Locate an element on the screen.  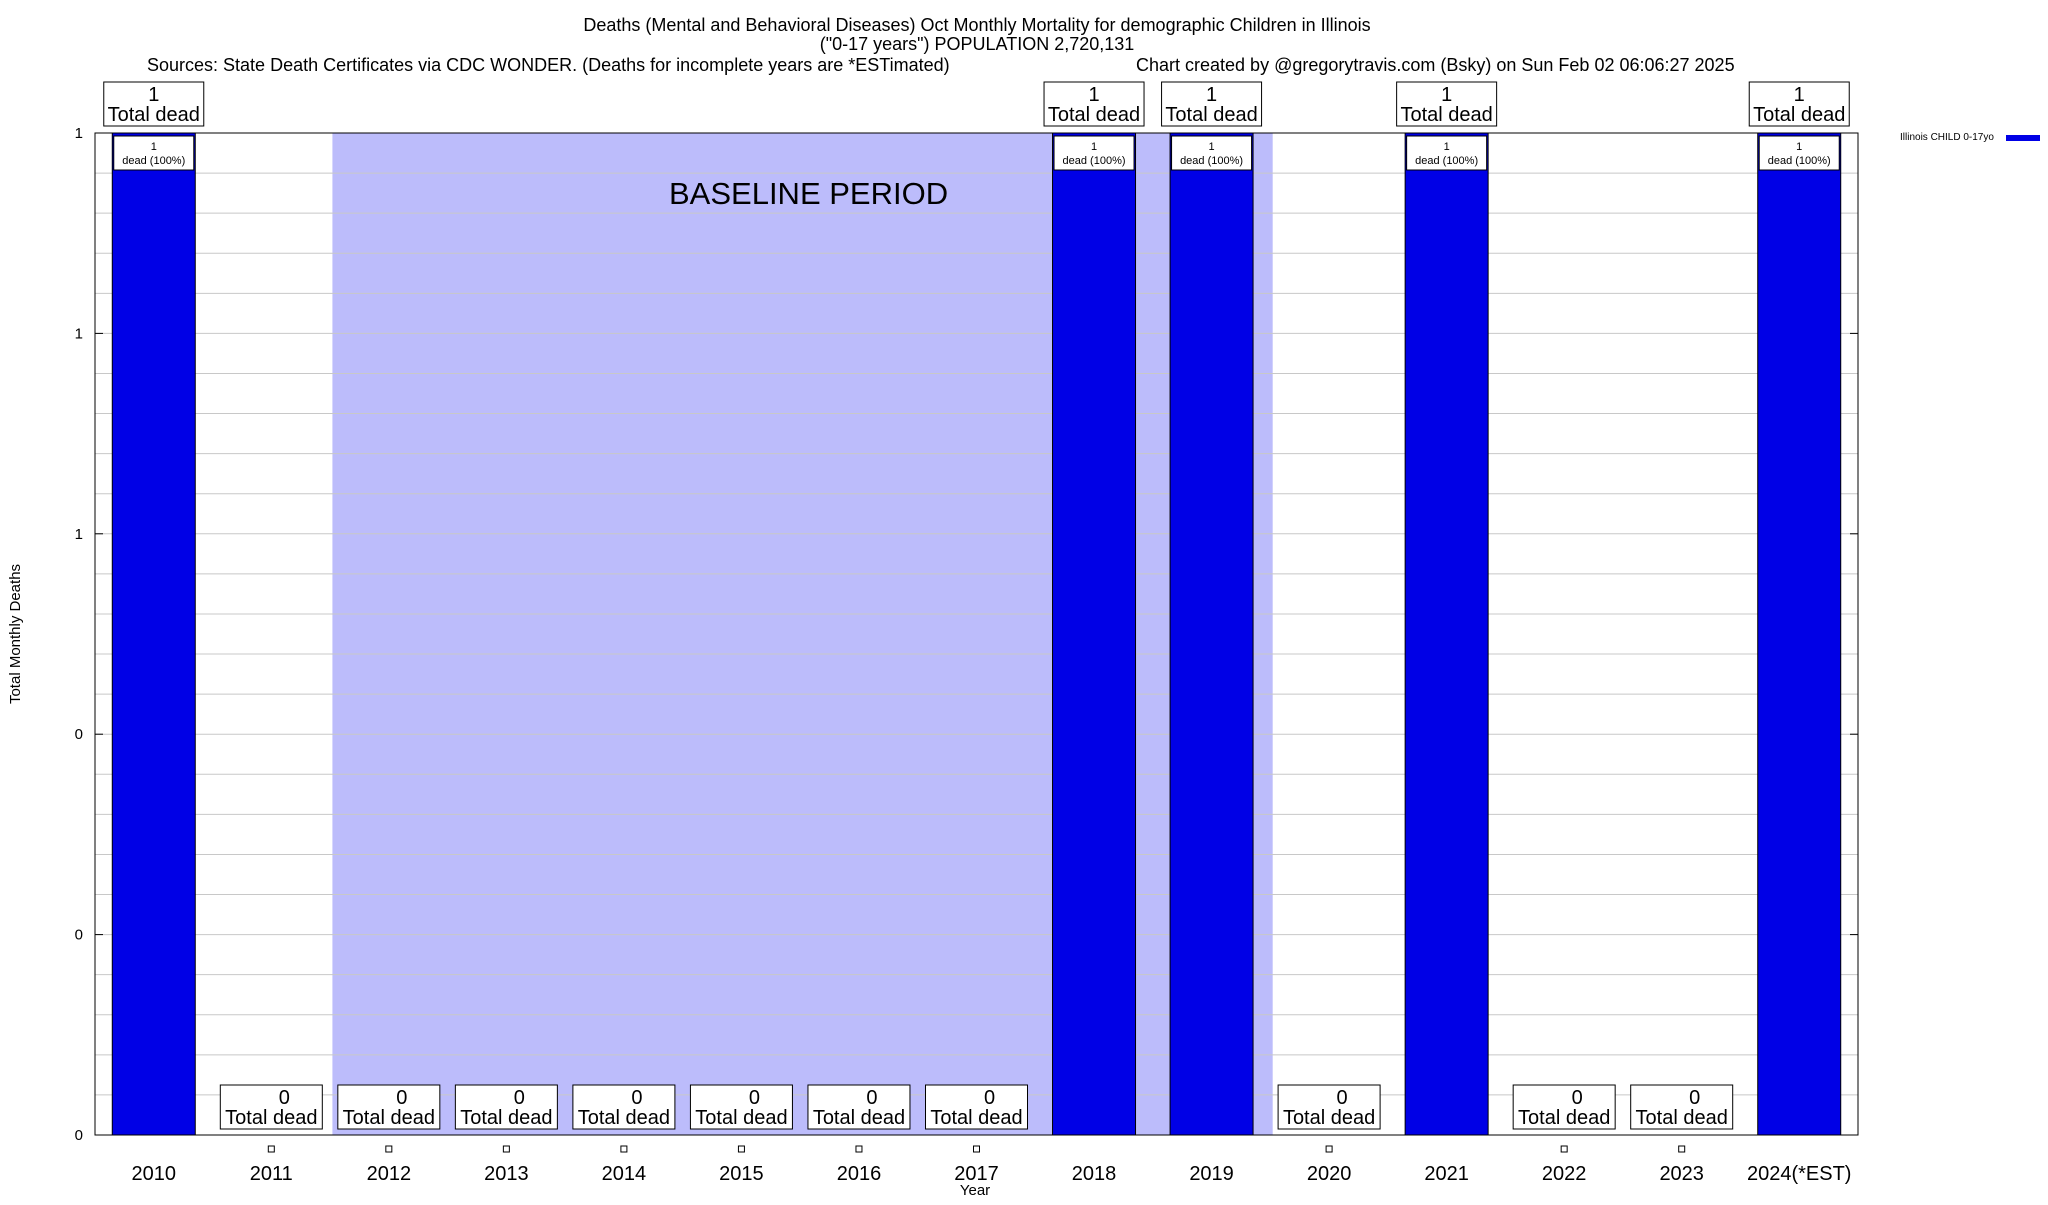
x-tick-label: 2012 is located at coordinates (389, 1174).